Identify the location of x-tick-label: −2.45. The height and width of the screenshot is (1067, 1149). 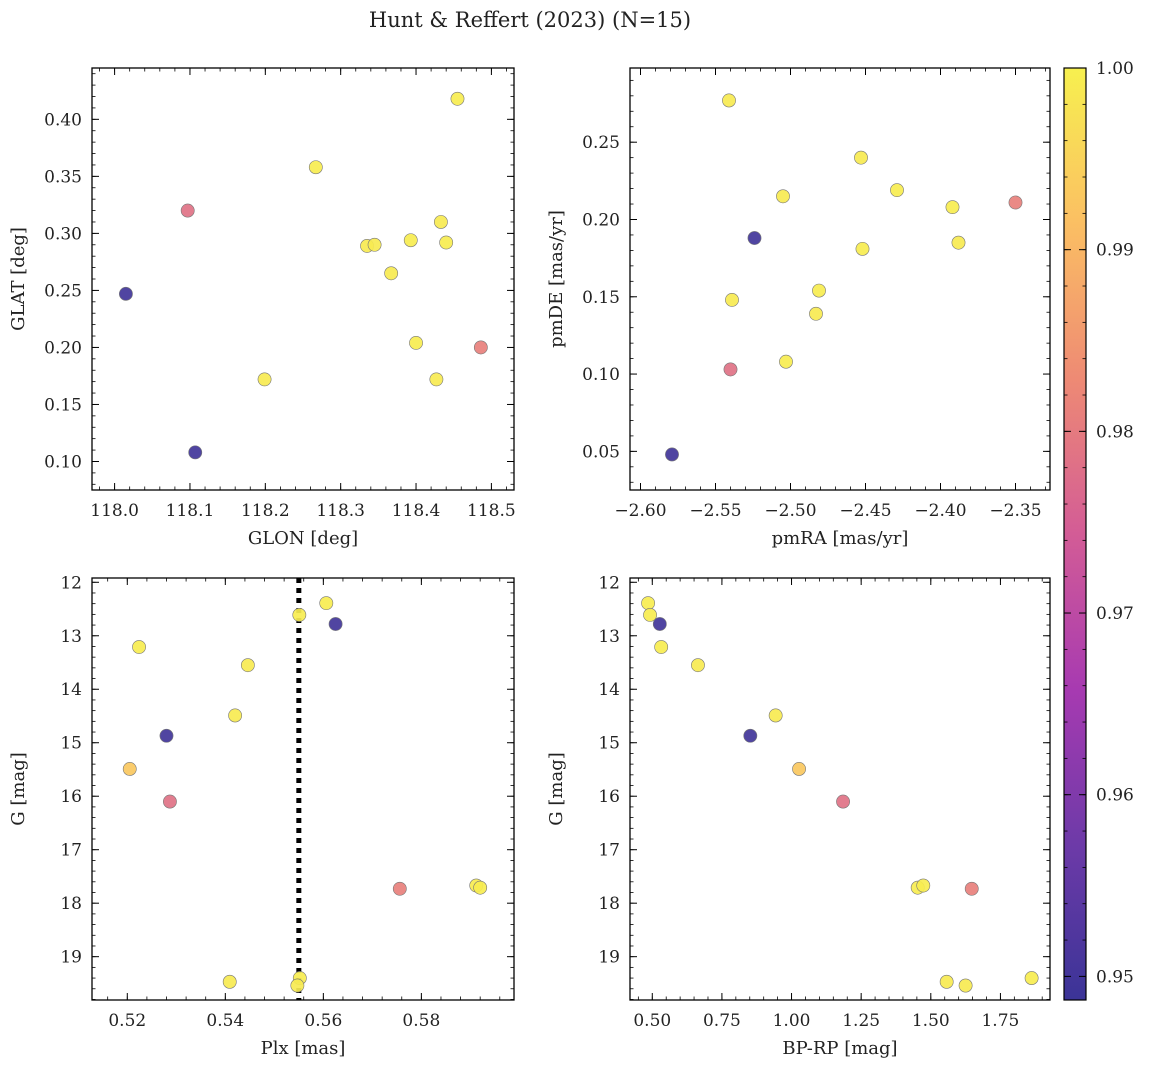
(865, 511).